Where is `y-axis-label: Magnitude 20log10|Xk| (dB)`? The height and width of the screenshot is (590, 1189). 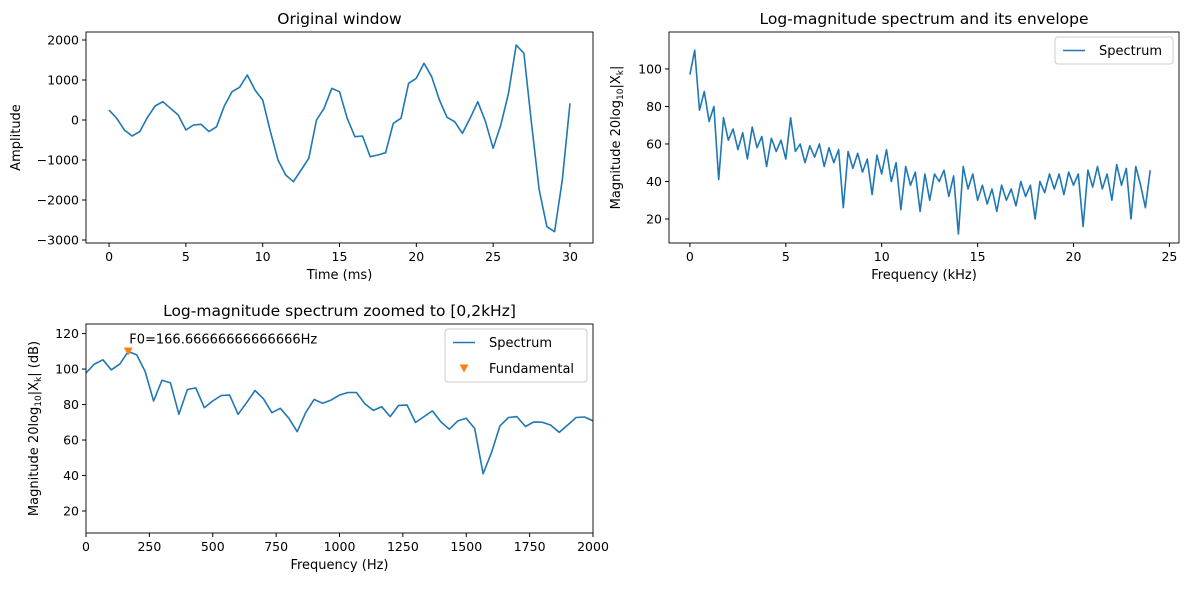
y-axis-label: Magnitude 20log10|Xk| (dB) is located at coordinates (35, 428).